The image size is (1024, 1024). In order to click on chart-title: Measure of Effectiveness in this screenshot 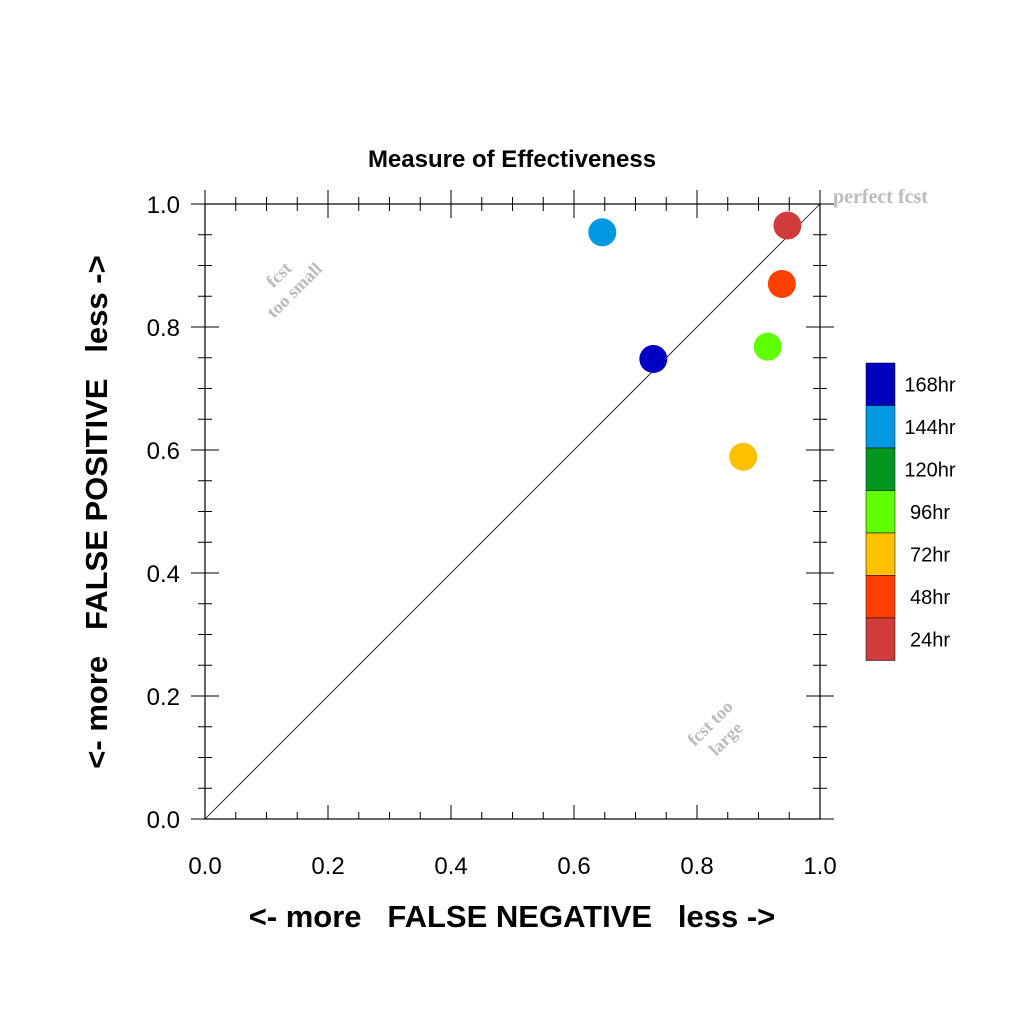, I will do `click(512, 159)`.